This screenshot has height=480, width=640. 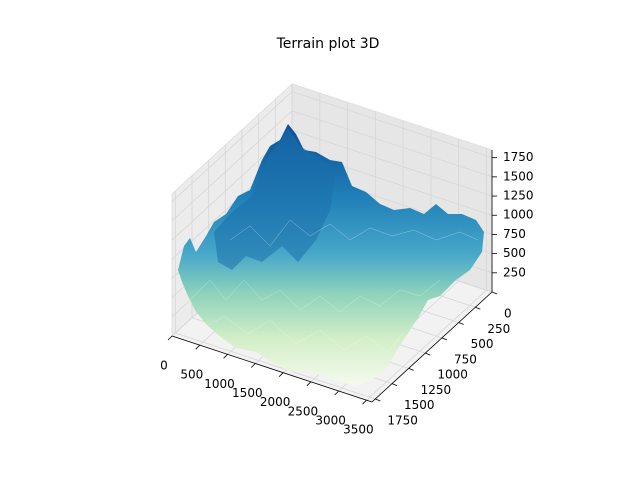 I want to click on x-tick-label: 0, so click(x=164, y=366).